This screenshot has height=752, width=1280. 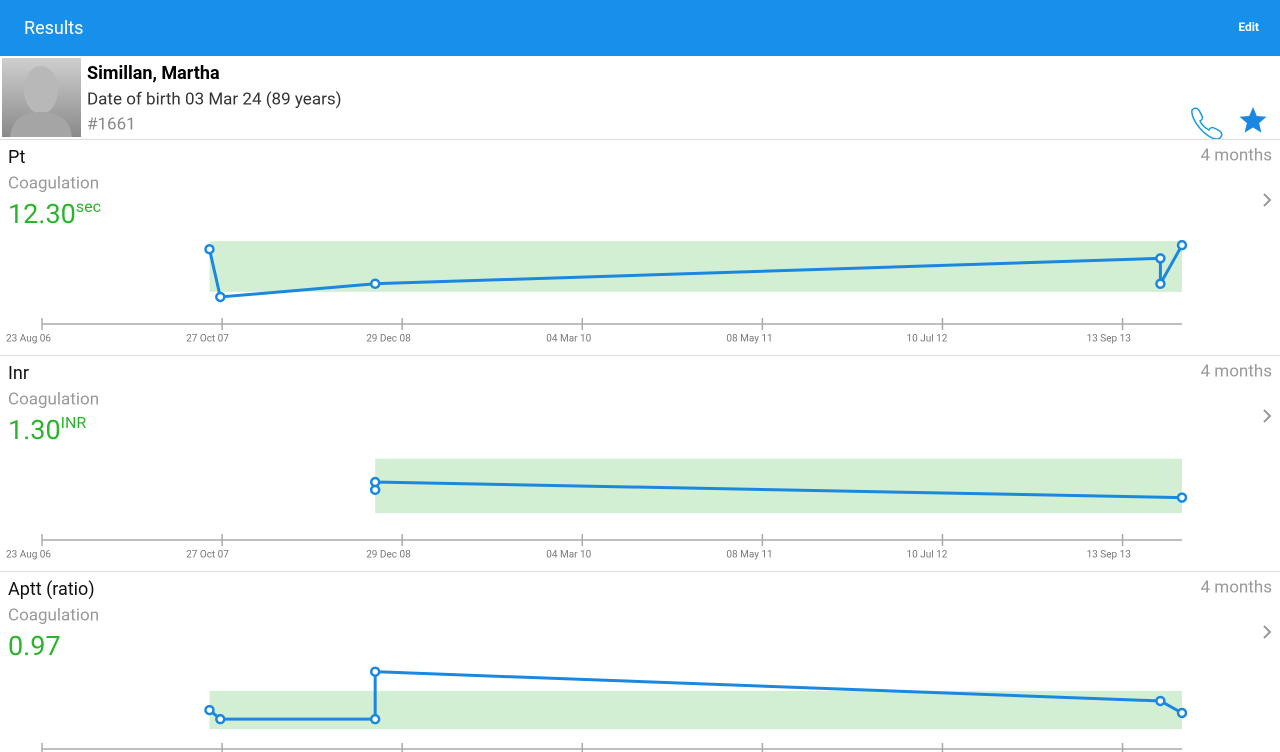 I want to click on result-name: Inr, so click(x=18, y=373).